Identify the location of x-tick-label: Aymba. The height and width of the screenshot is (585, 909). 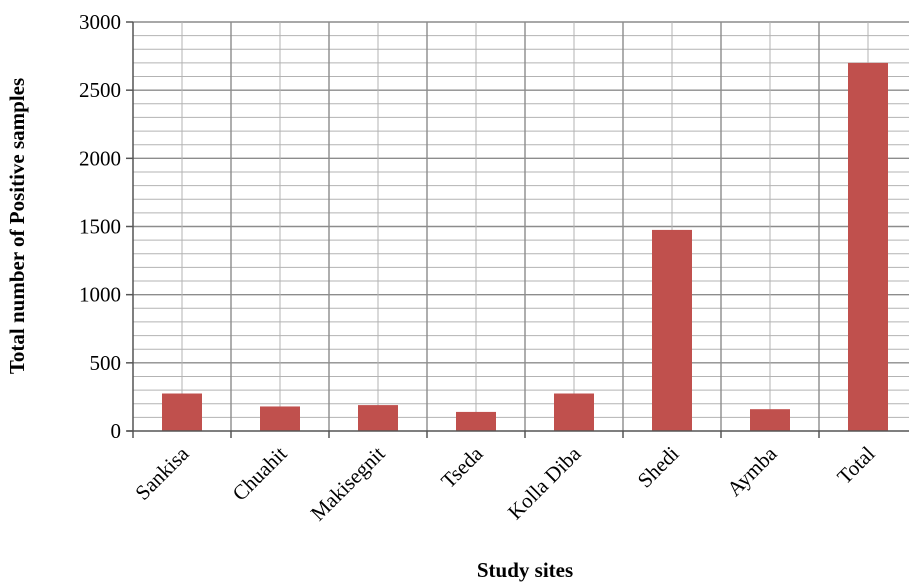
(752, 471).